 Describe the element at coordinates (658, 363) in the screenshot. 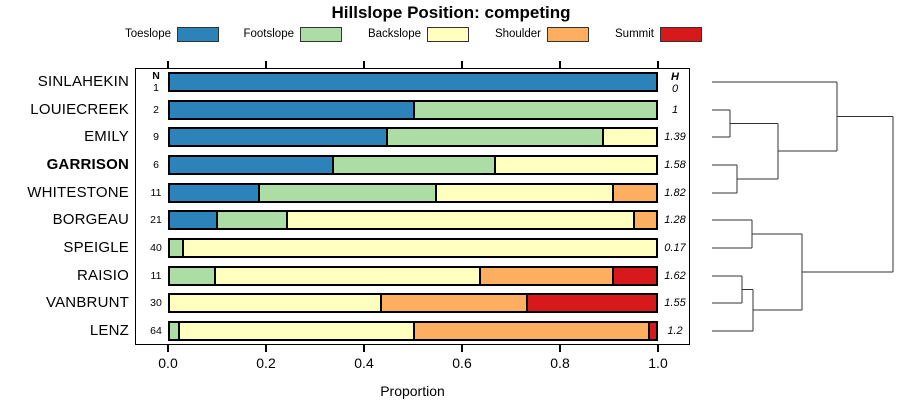

I see `x-tick-label: 1.0` at that location.